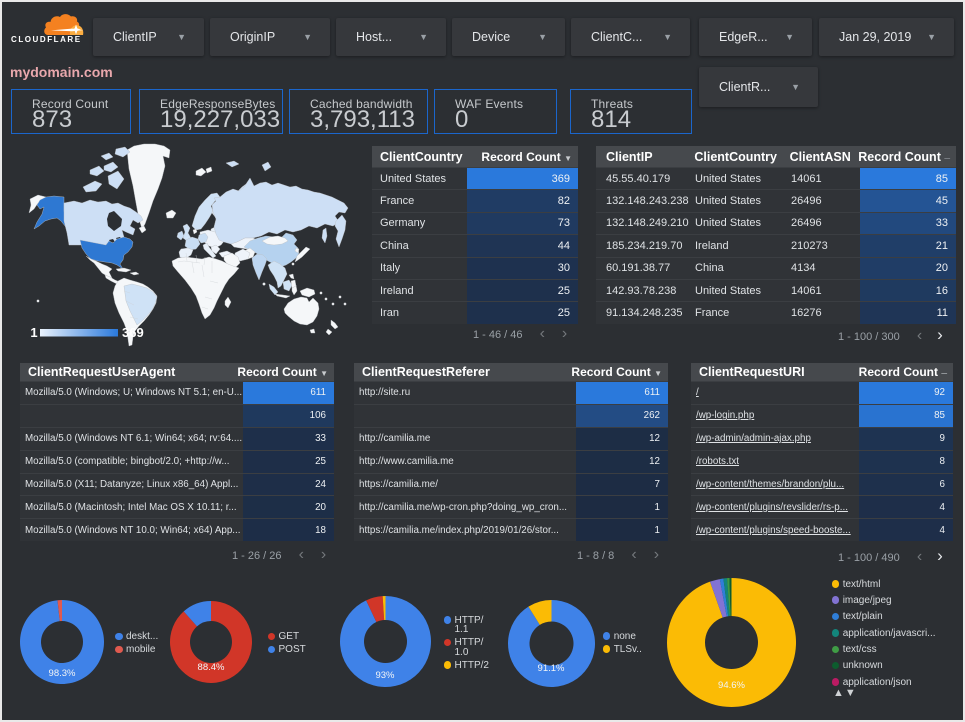  I want to click on svg-text: 369, so click(133, 332).